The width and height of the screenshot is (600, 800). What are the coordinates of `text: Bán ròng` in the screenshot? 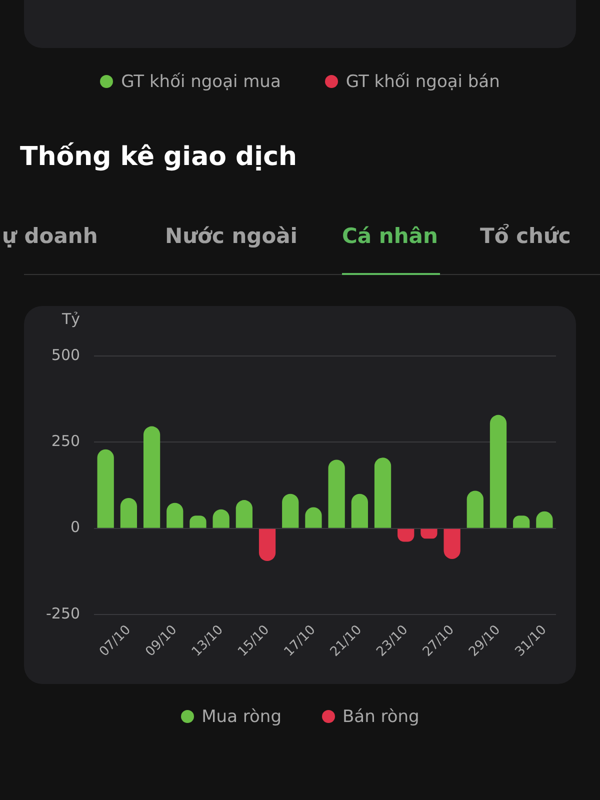 It's located at (381, 717).